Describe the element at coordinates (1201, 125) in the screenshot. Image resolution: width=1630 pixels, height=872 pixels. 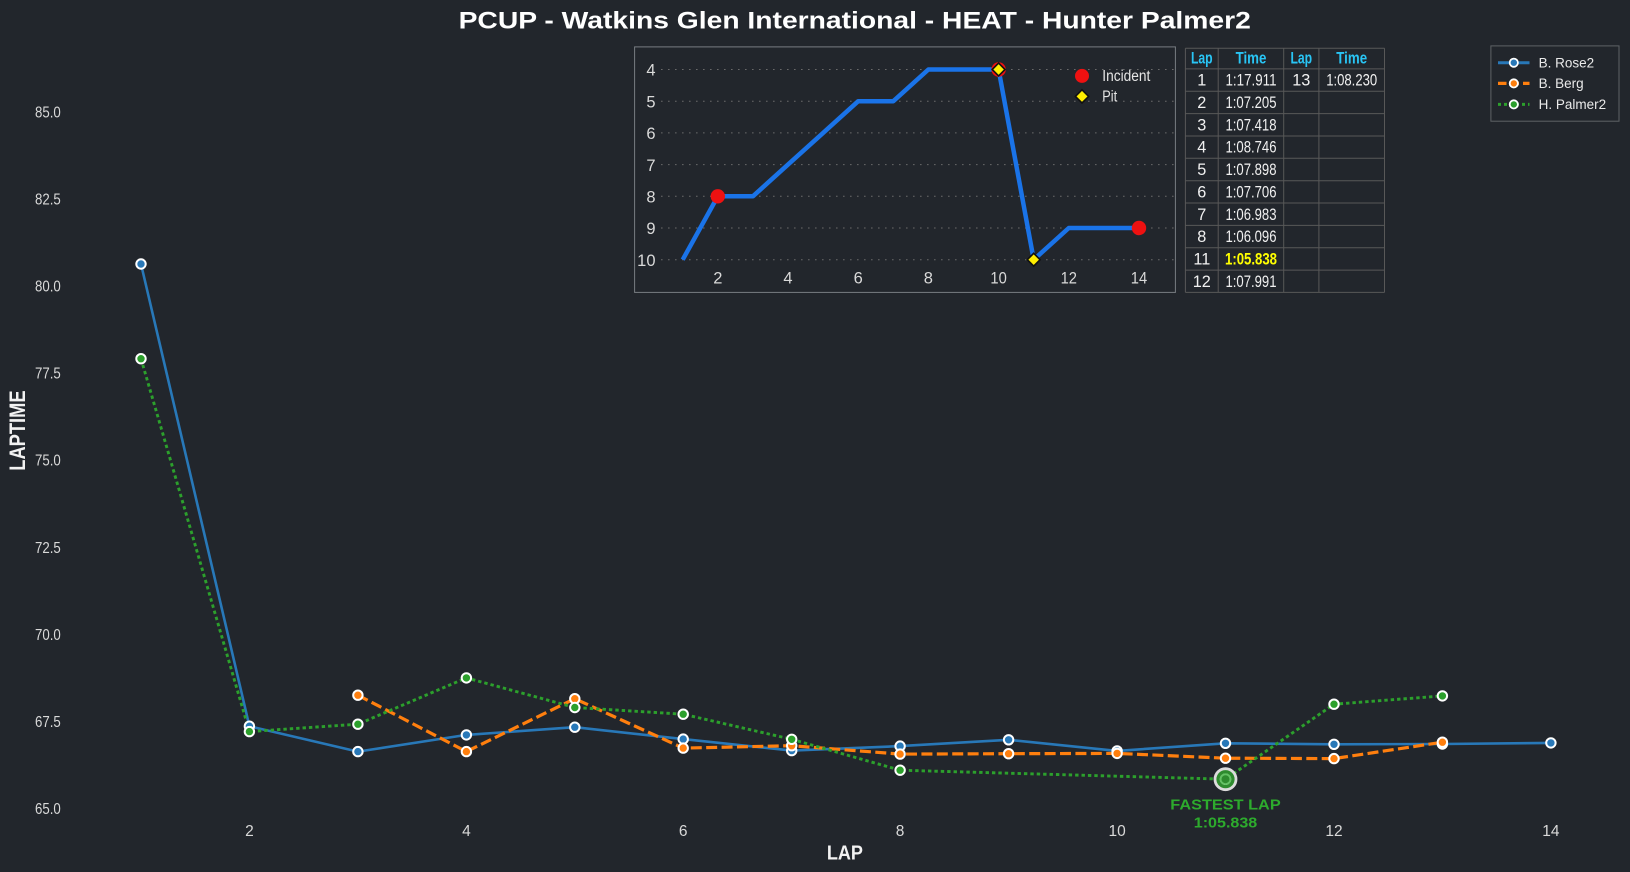
I see `svg-text: 3` at that location.